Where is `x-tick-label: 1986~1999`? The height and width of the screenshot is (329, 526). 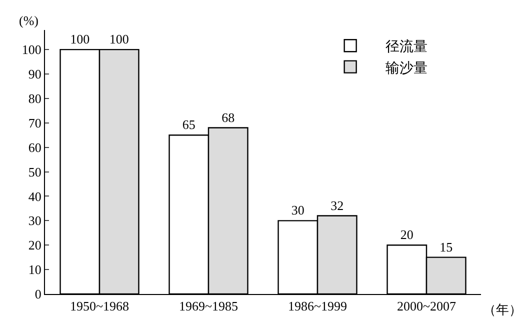
x-tick-label: 1986~1999 is located at coordinates (318, 306).